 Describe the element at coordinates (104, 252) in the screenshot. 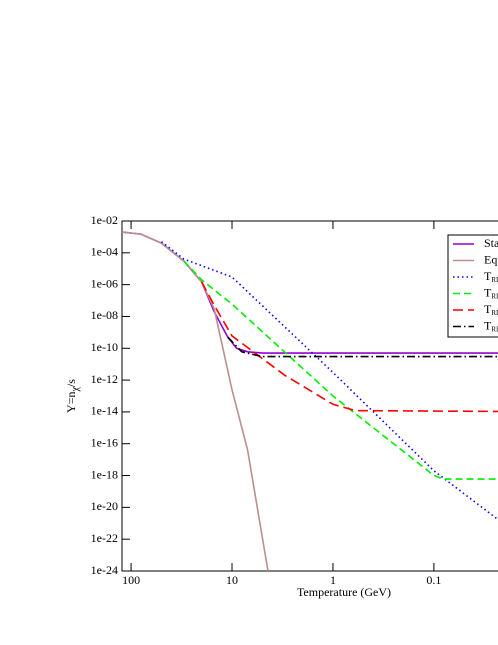

I see `y-tick-label: 1e-04` at that location.